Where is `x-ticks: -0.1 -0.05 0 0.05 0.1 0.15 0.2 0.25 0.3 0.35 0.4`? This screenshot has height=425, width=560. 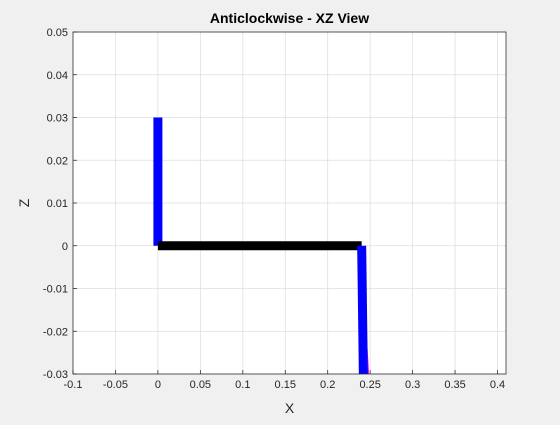
x-ticks: -0.1 -0.05 0 0.05 0.1 0.15 0.2 0.25 0.3 0.35 0.4 is located at coordinates (284, 380).